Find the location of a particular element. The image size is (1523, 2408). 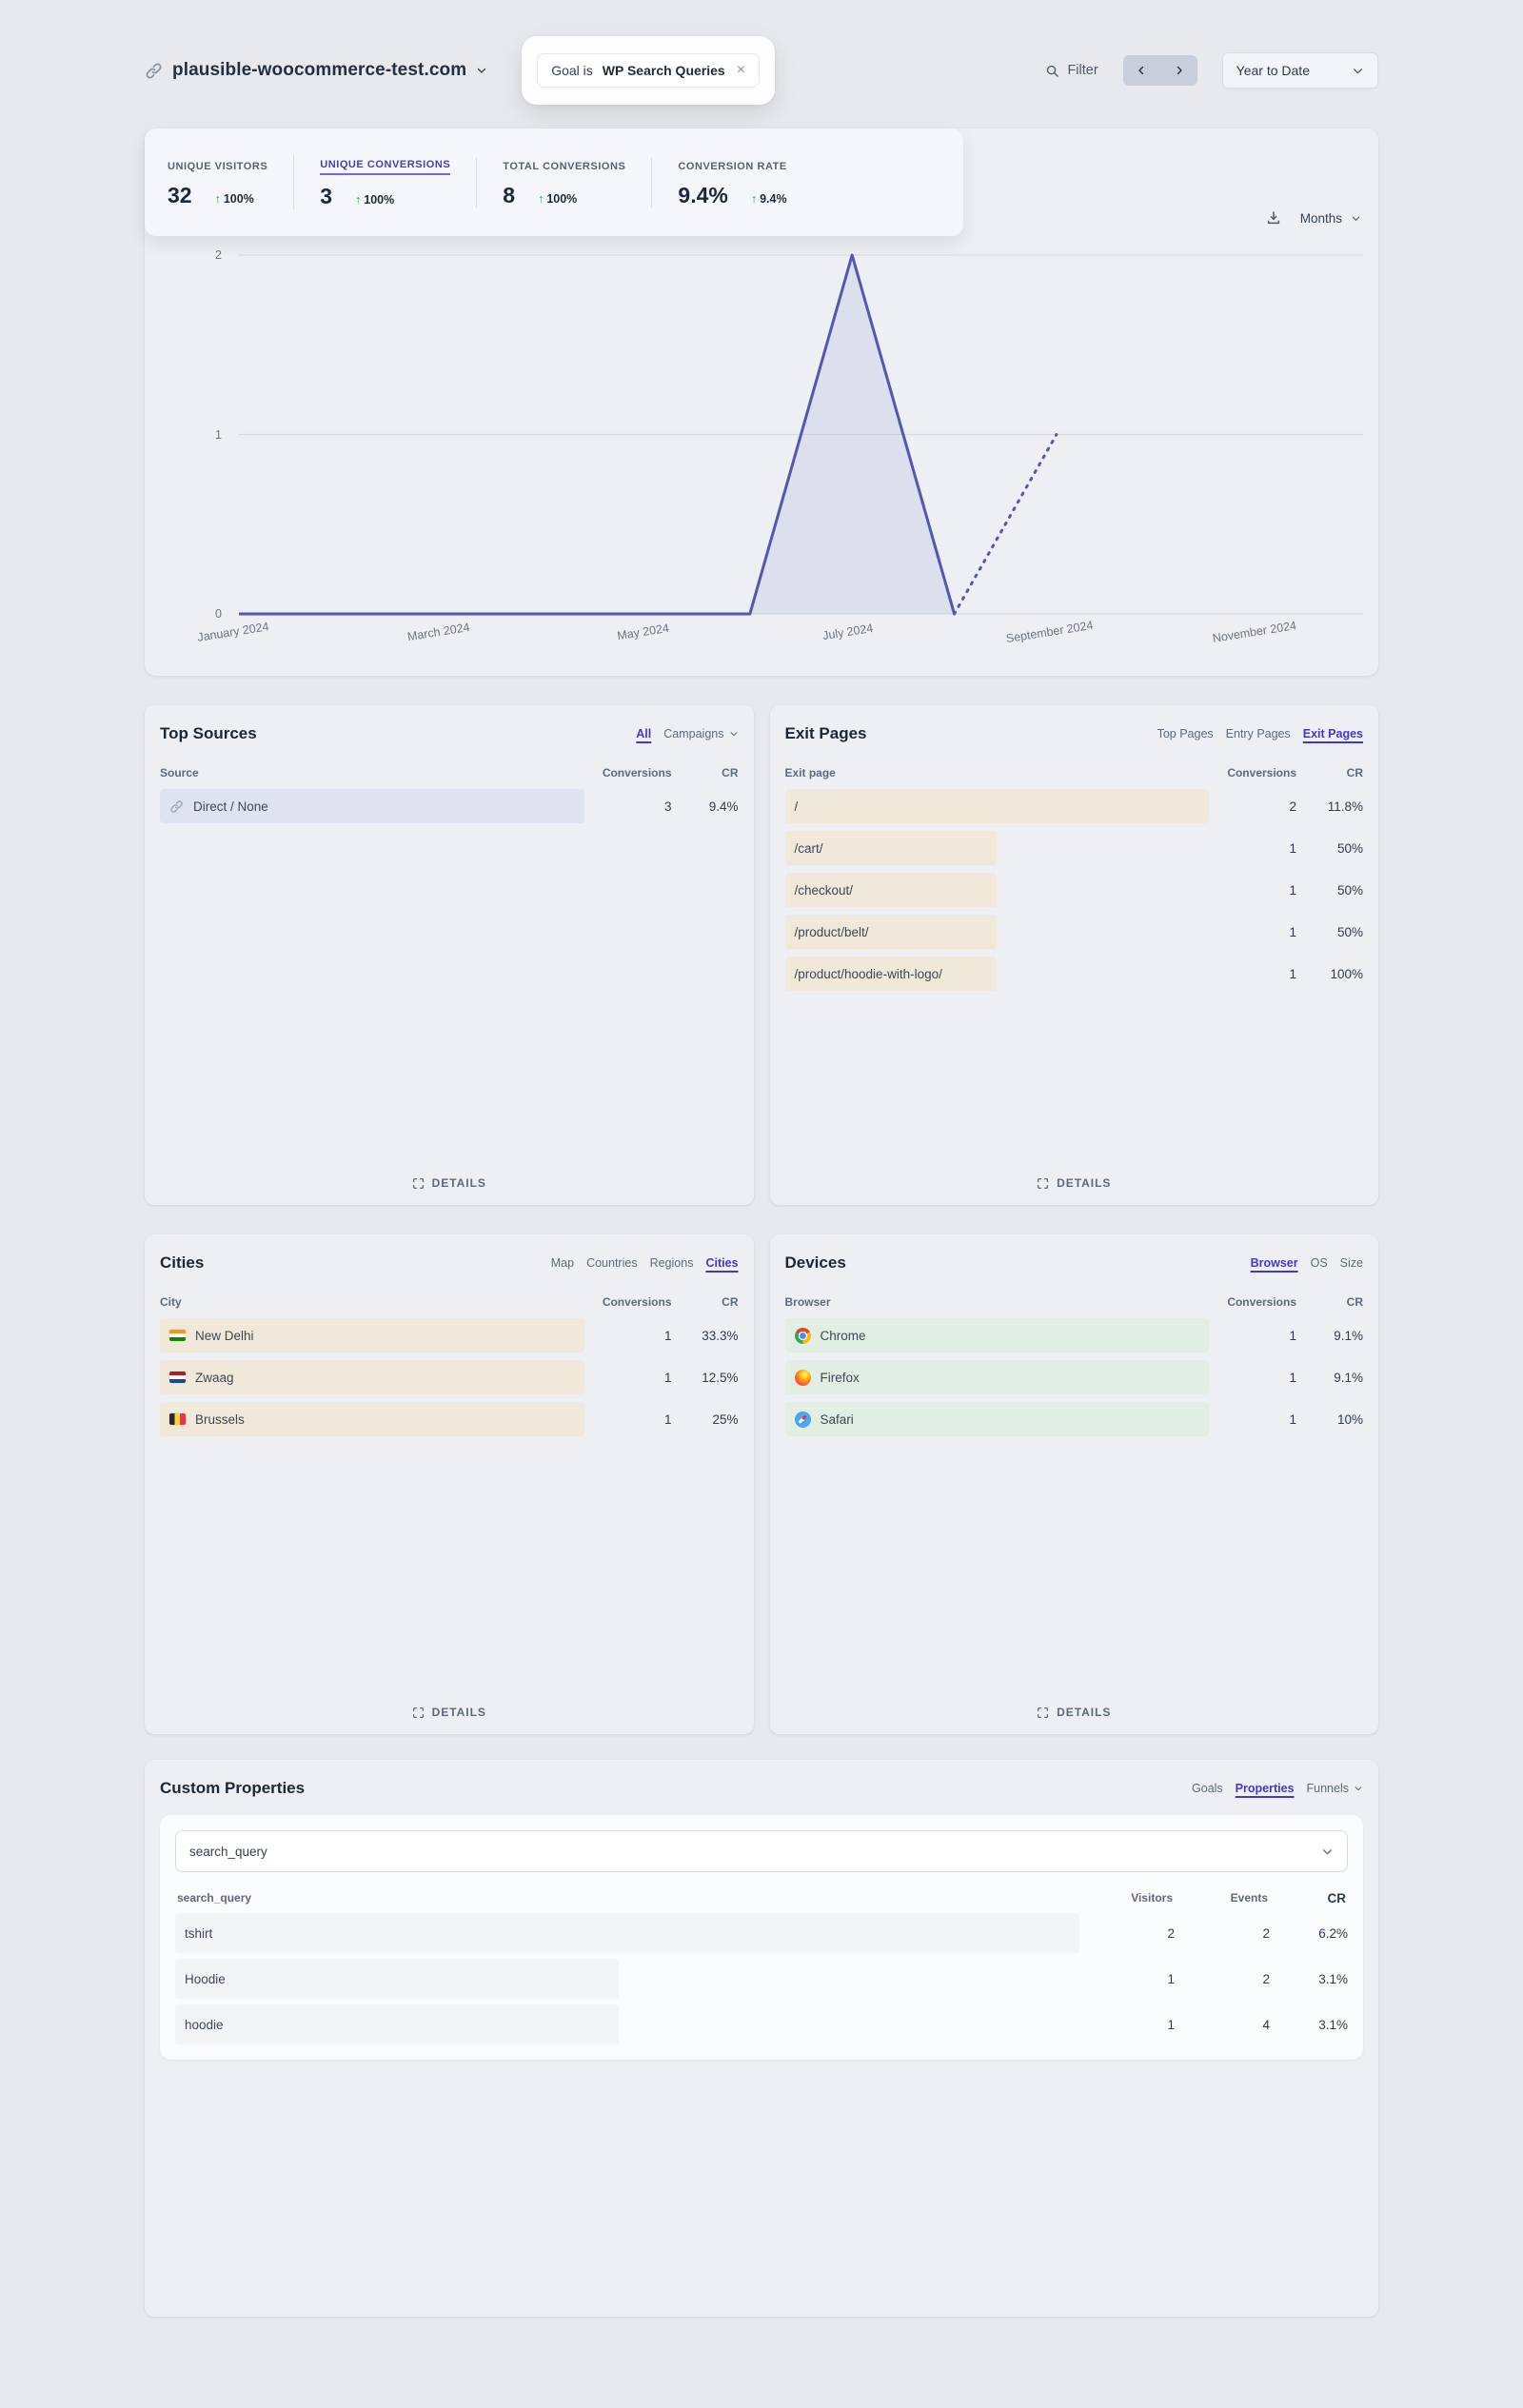

chevron-left-icon is located at coordinates (1142, 70).